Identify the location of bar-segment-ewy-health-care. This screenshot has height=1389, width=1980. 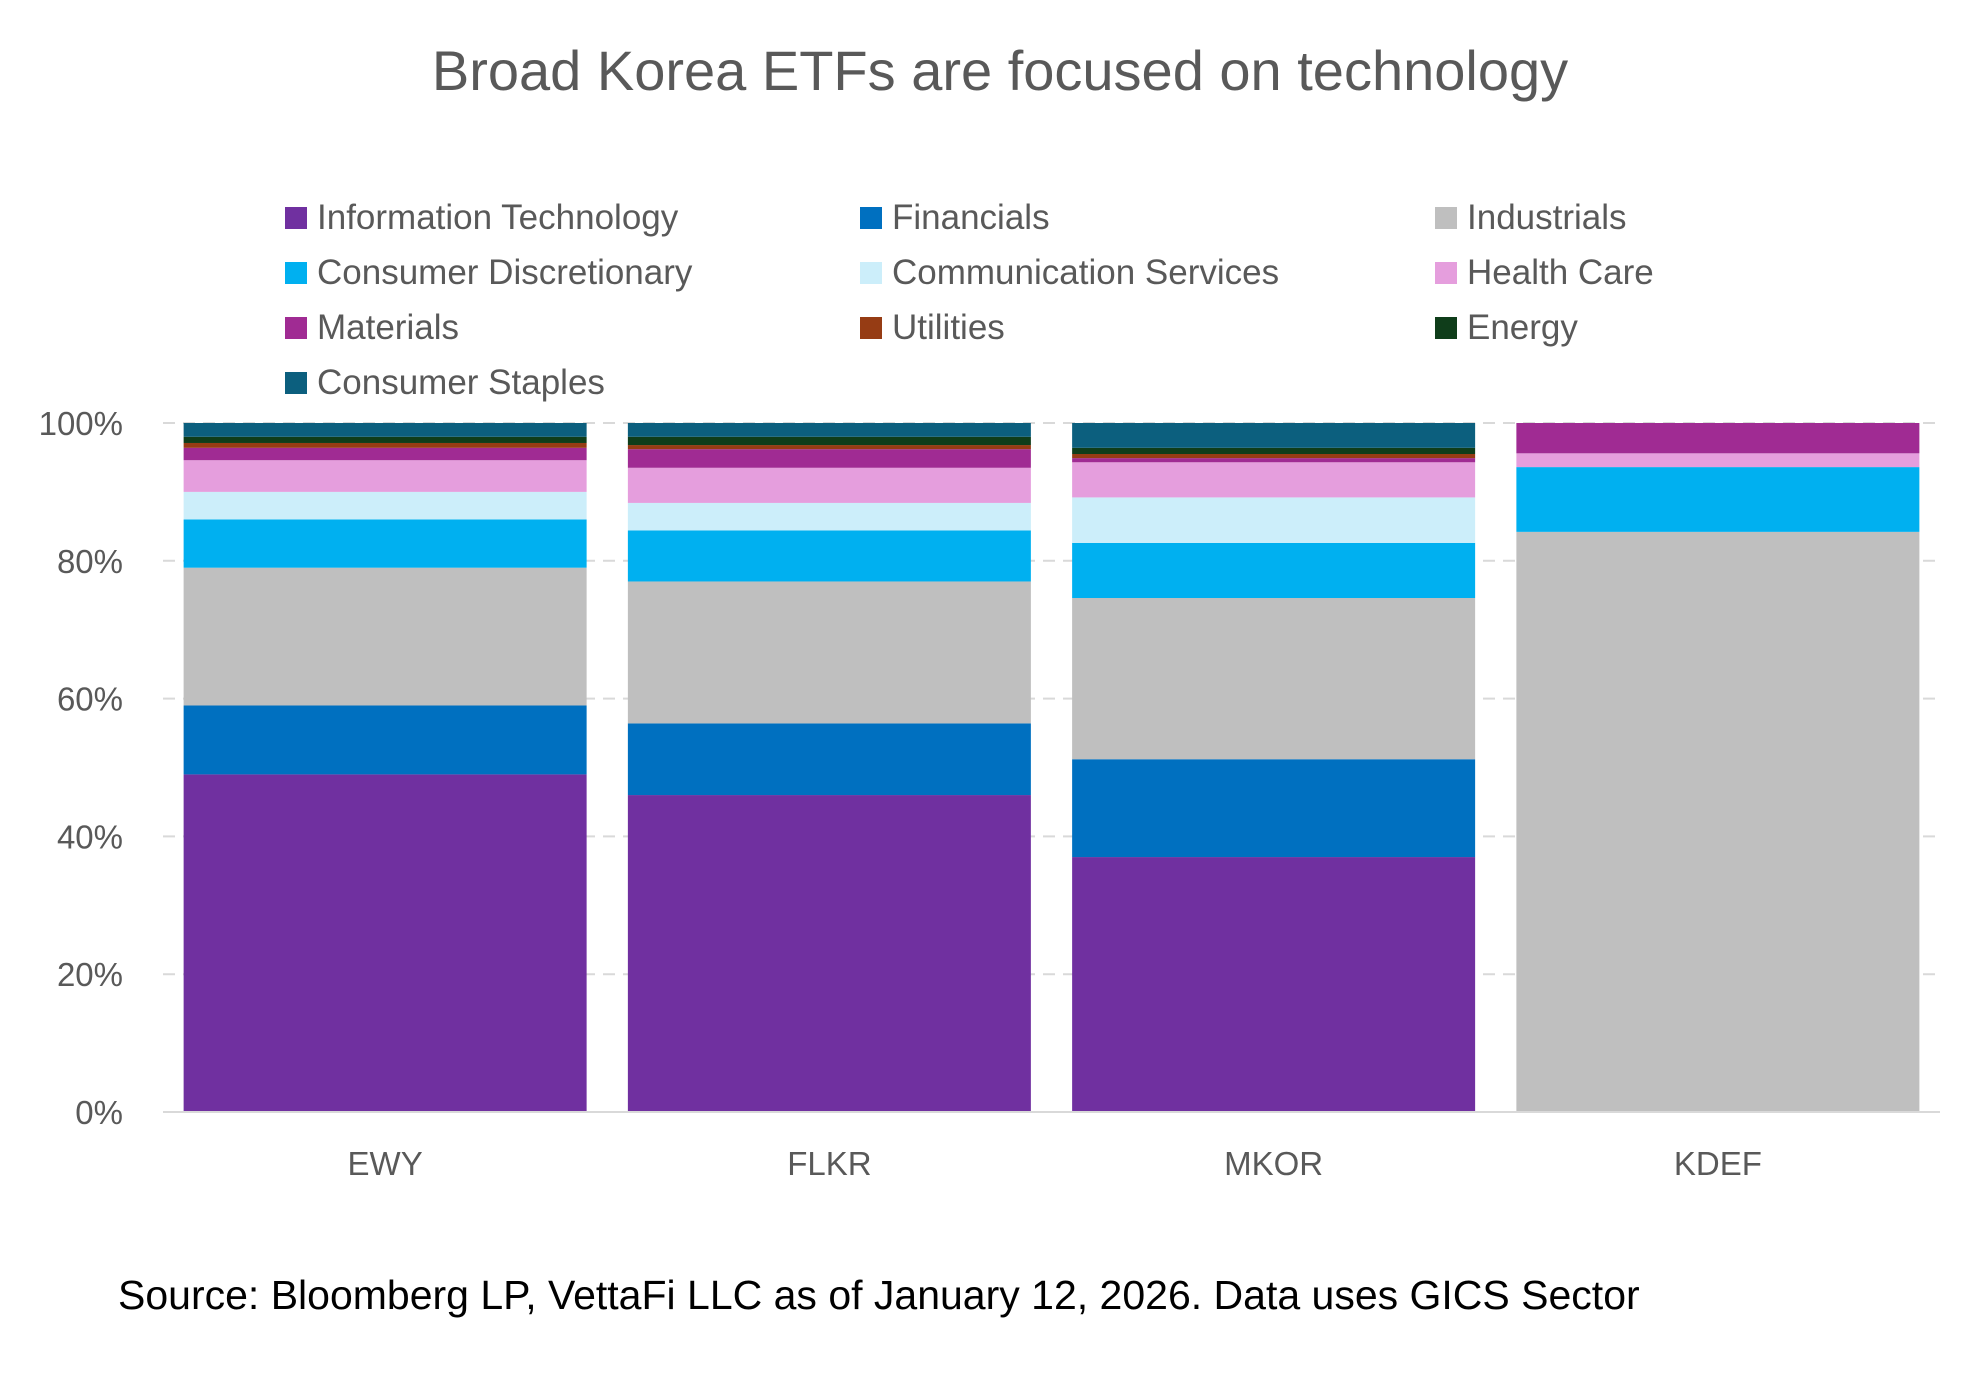
(385, 476).